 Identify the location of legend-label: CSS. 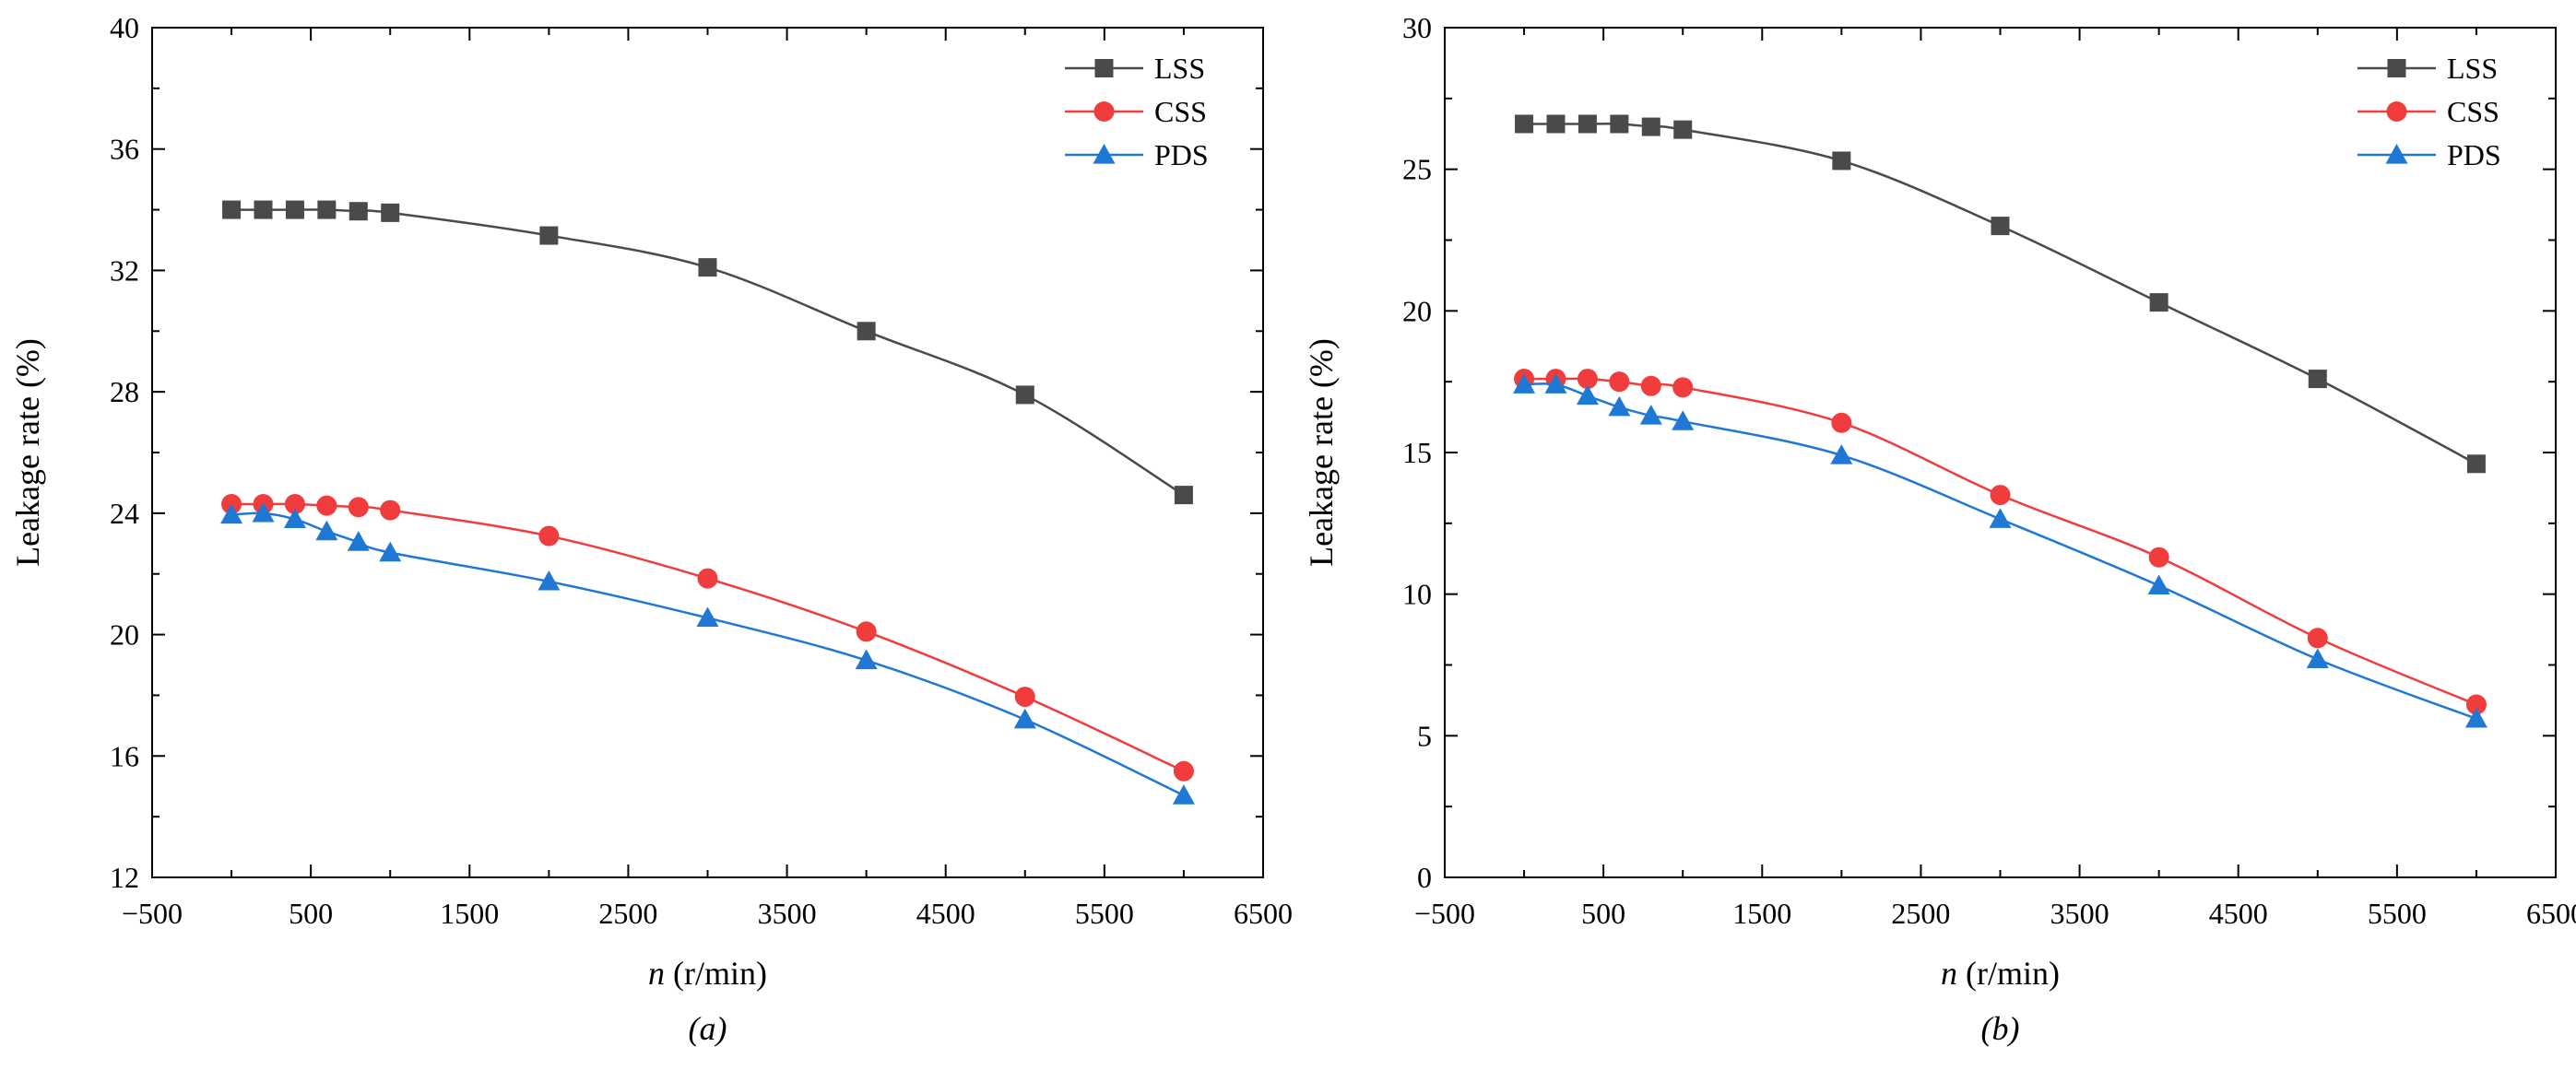
(1180, 111).